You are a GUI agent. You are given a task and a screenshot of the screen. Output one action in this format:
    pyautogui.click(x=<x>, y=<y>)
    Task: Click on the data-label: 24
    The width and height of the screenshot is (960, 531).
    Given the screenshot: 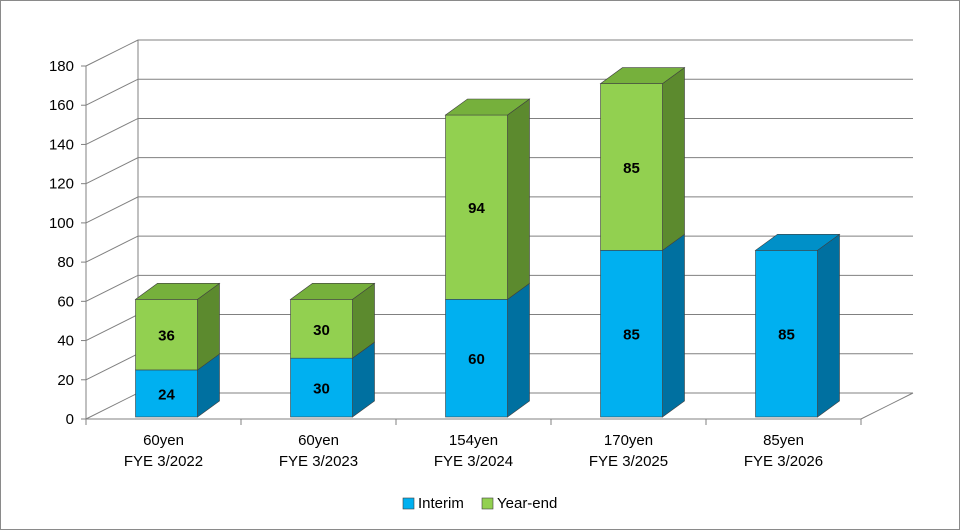 What is the action you would take?
    pyautogui.click(x=166, y=394)
    